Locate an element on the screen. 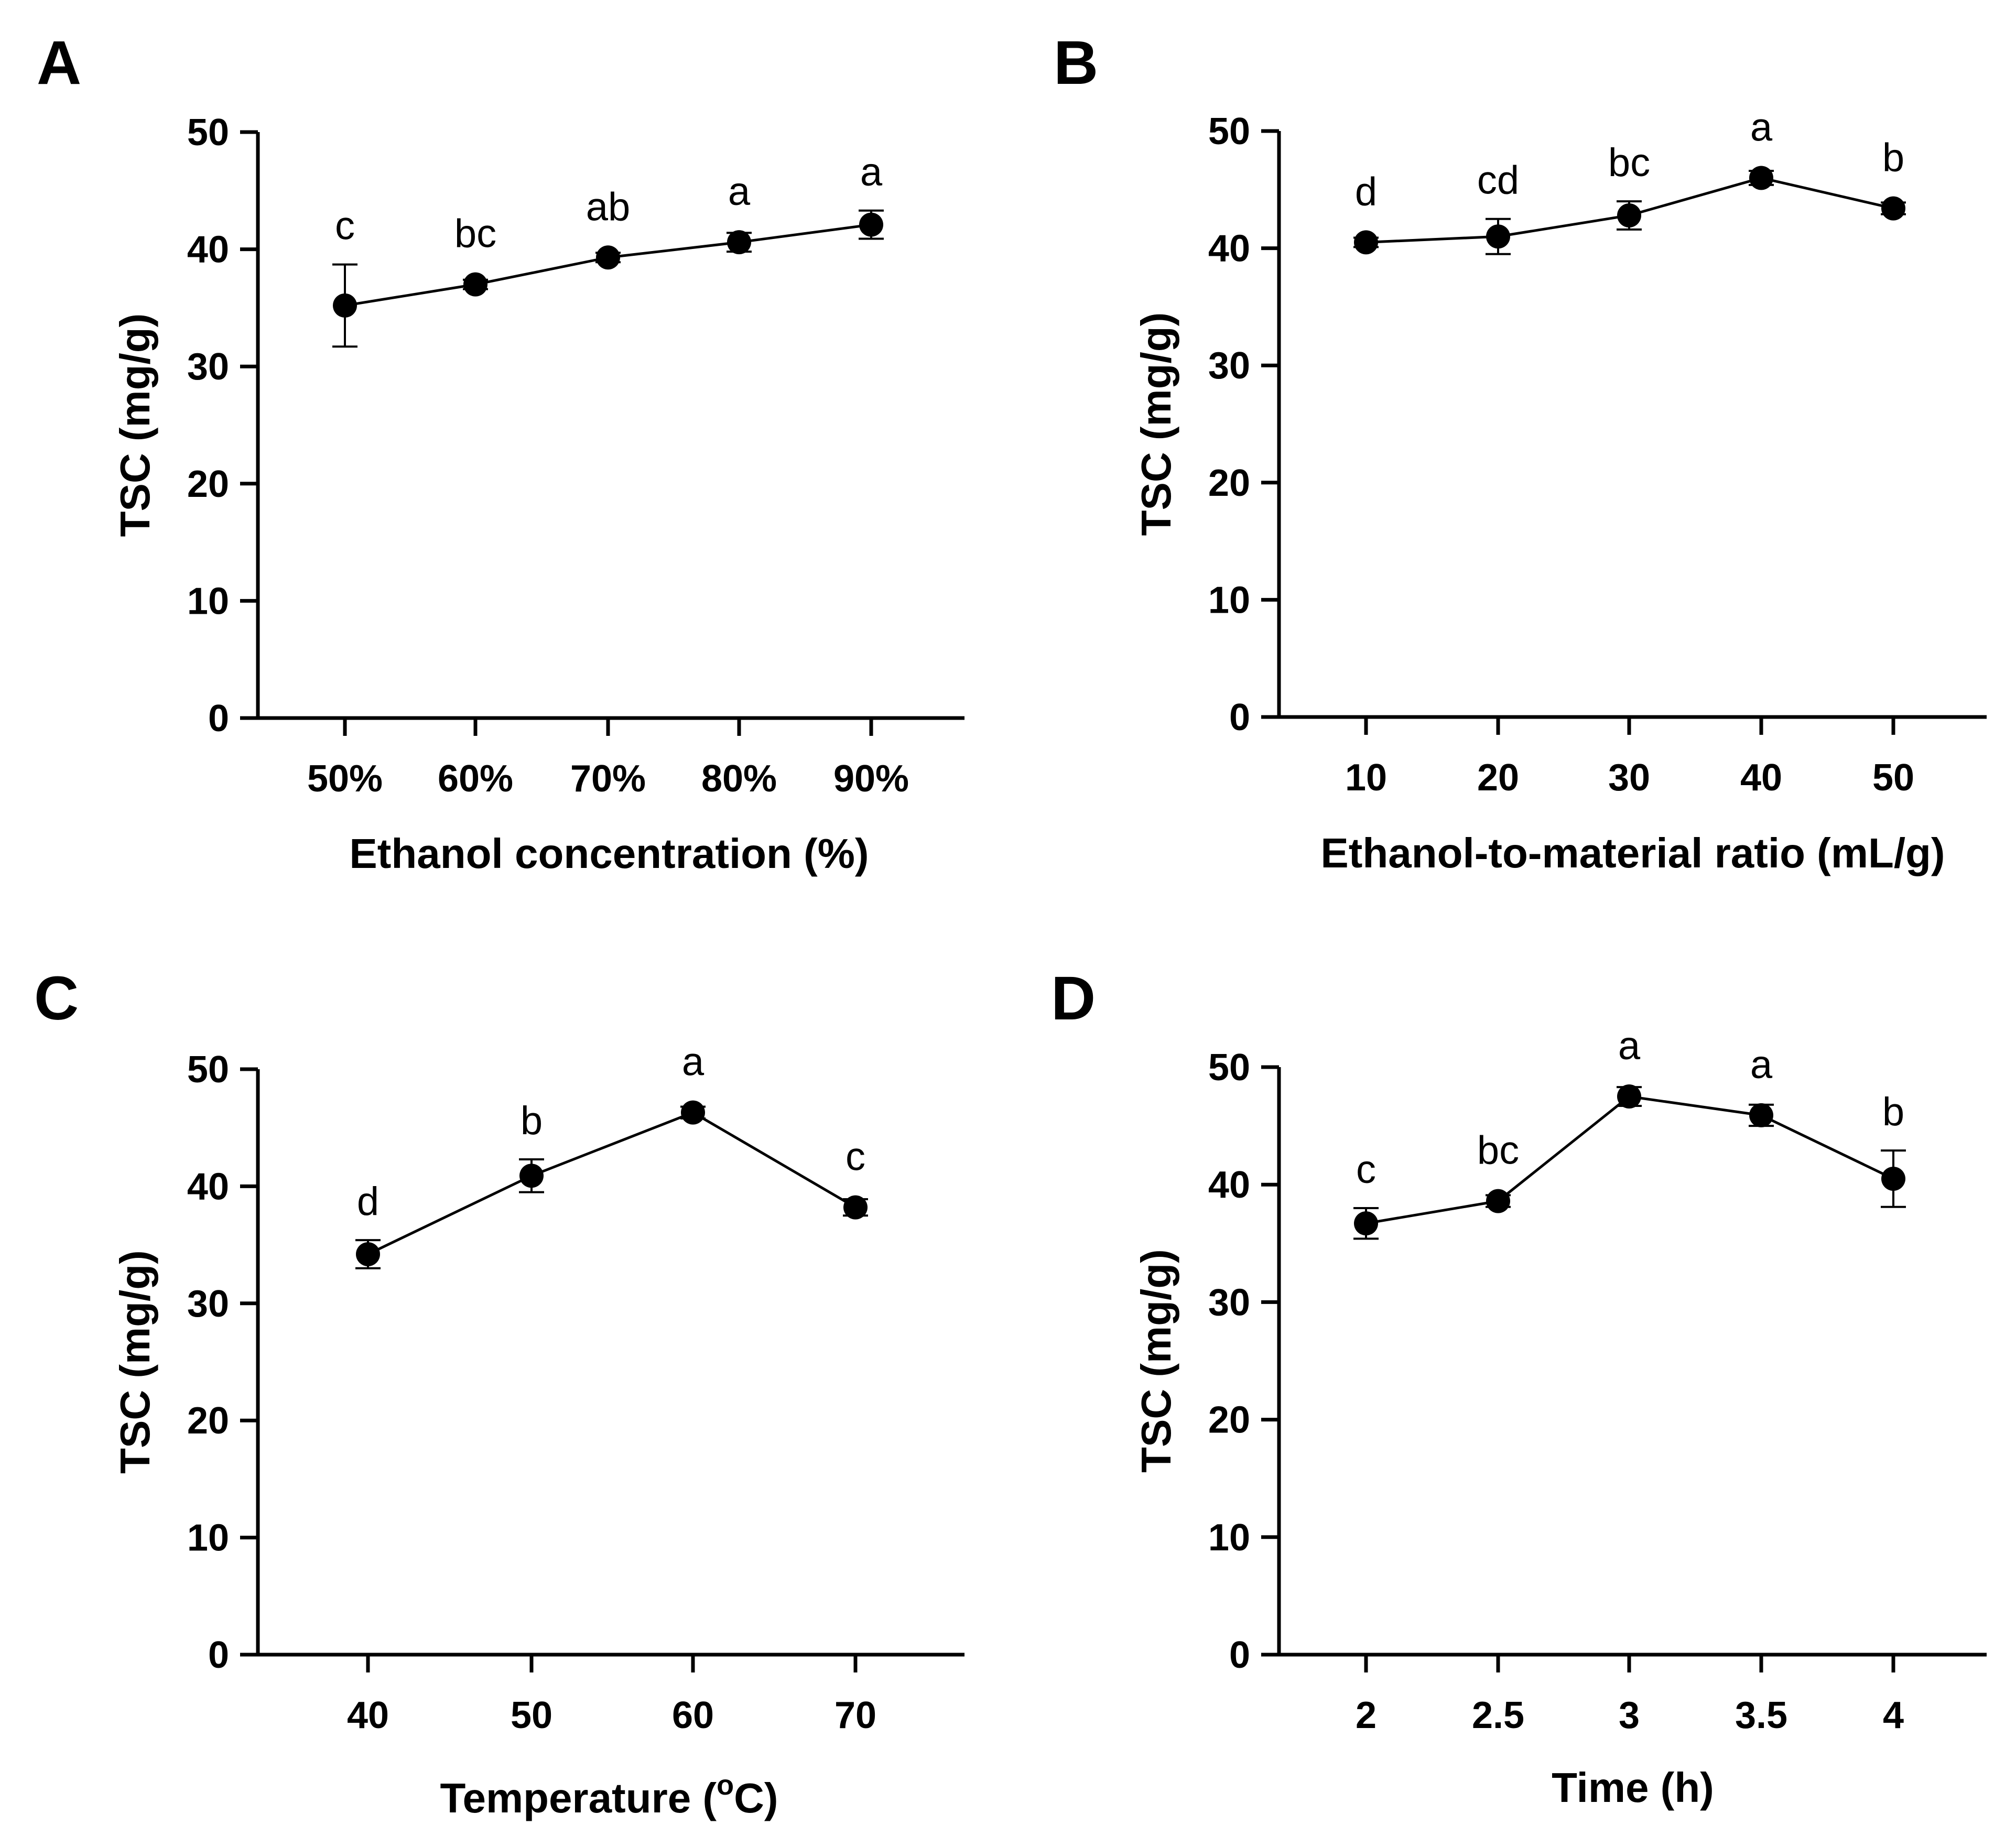 The width and height of the screenshot is (2016, 1847). x-axis-title: Temperature (oC) is located at coordinates (609, 1795).